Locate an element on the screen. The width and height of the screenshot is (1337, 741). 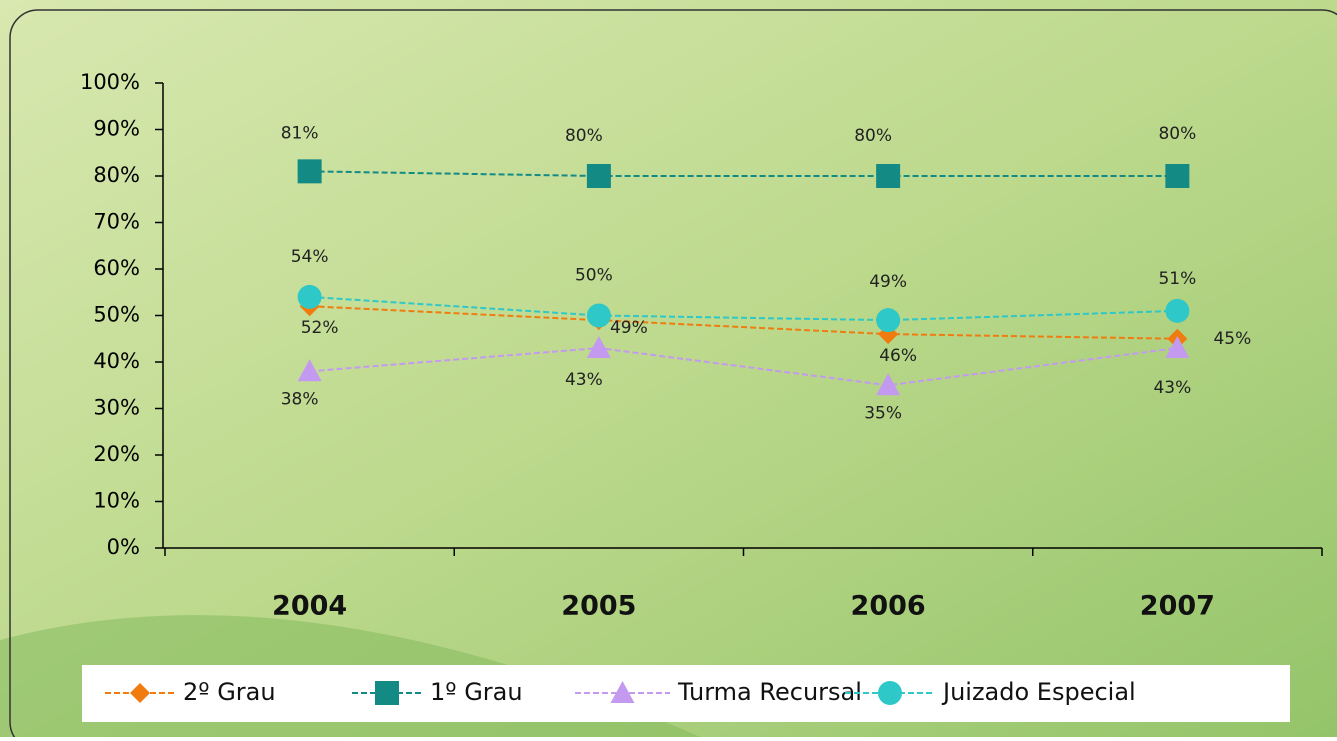
x-tick-label: 2007 is located at coordinates (1177, 606).